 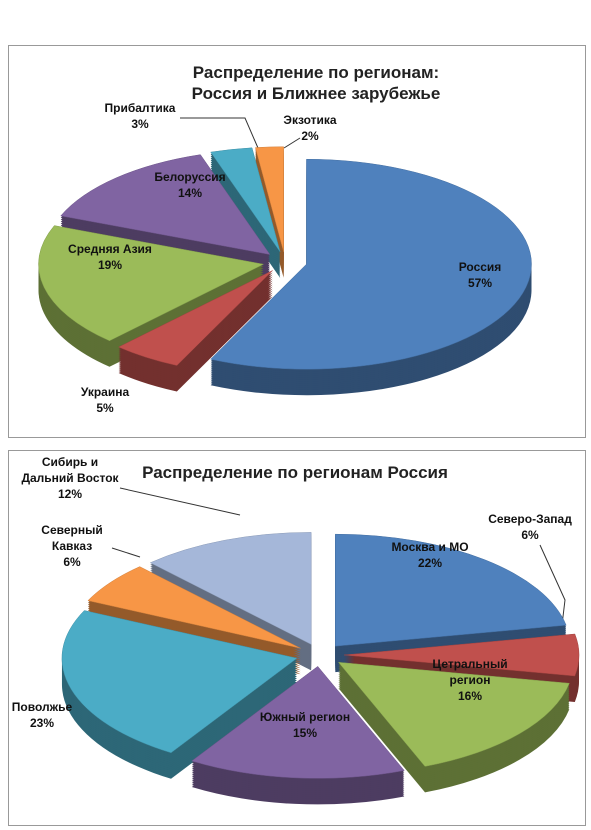 I want to click on data-label: Москва и МО 22%, so click(x=430, y=555).